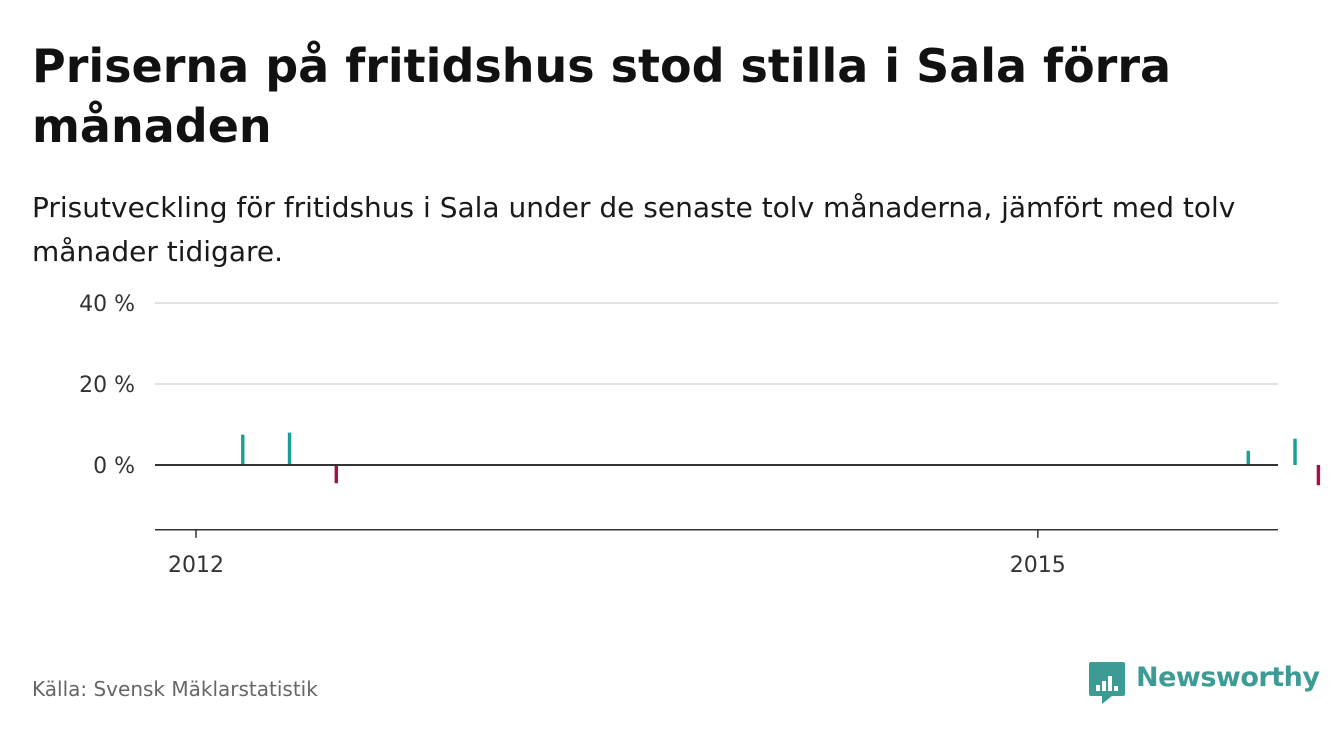  I want to click on gridlines, so click(716, 343).